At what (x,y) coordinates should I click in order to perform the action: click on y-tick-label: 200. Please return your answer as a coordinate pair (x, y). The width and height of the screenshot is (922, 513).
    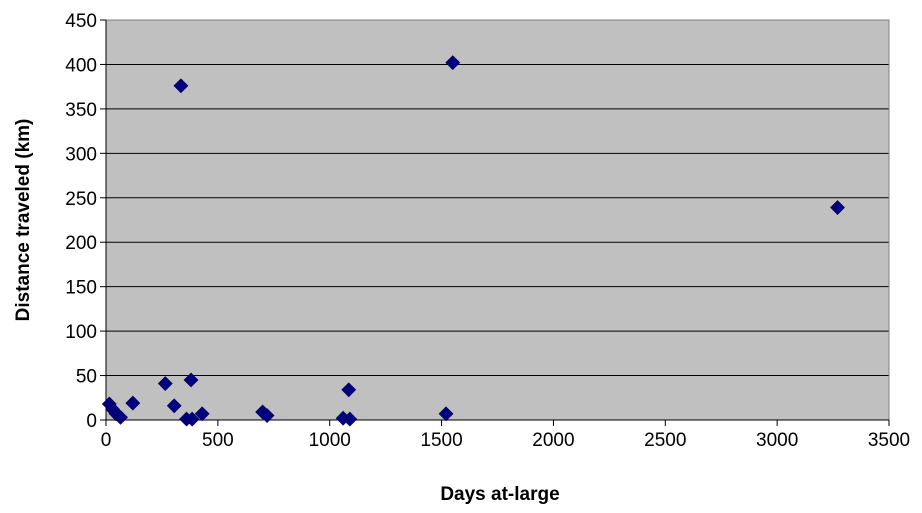
    Looking at the image, I should click on (81, 243).